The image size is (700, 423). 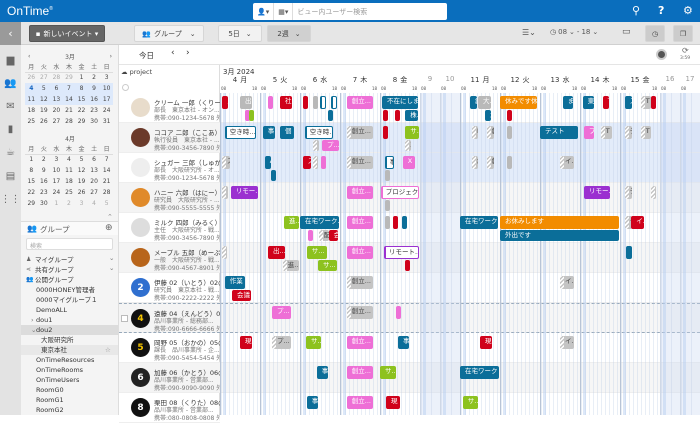 What do you see at coordinates (108, 350) in the screenshot?
I see `favorite-star-icon: ☆` at bounding box center [108, 350].